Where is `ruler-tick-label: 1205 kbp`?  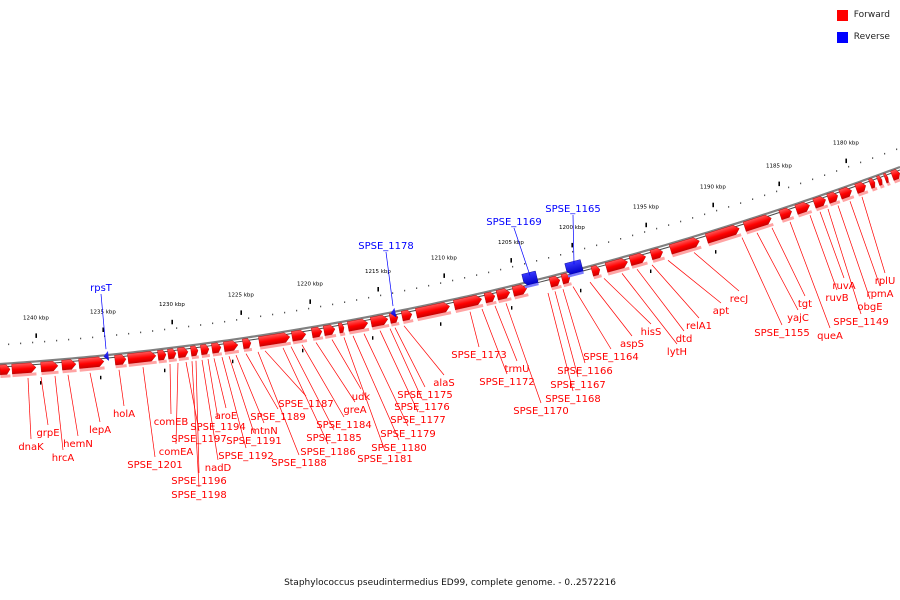
ruler-tick-label: 1205 kbp is located at coordinates (511, 243).